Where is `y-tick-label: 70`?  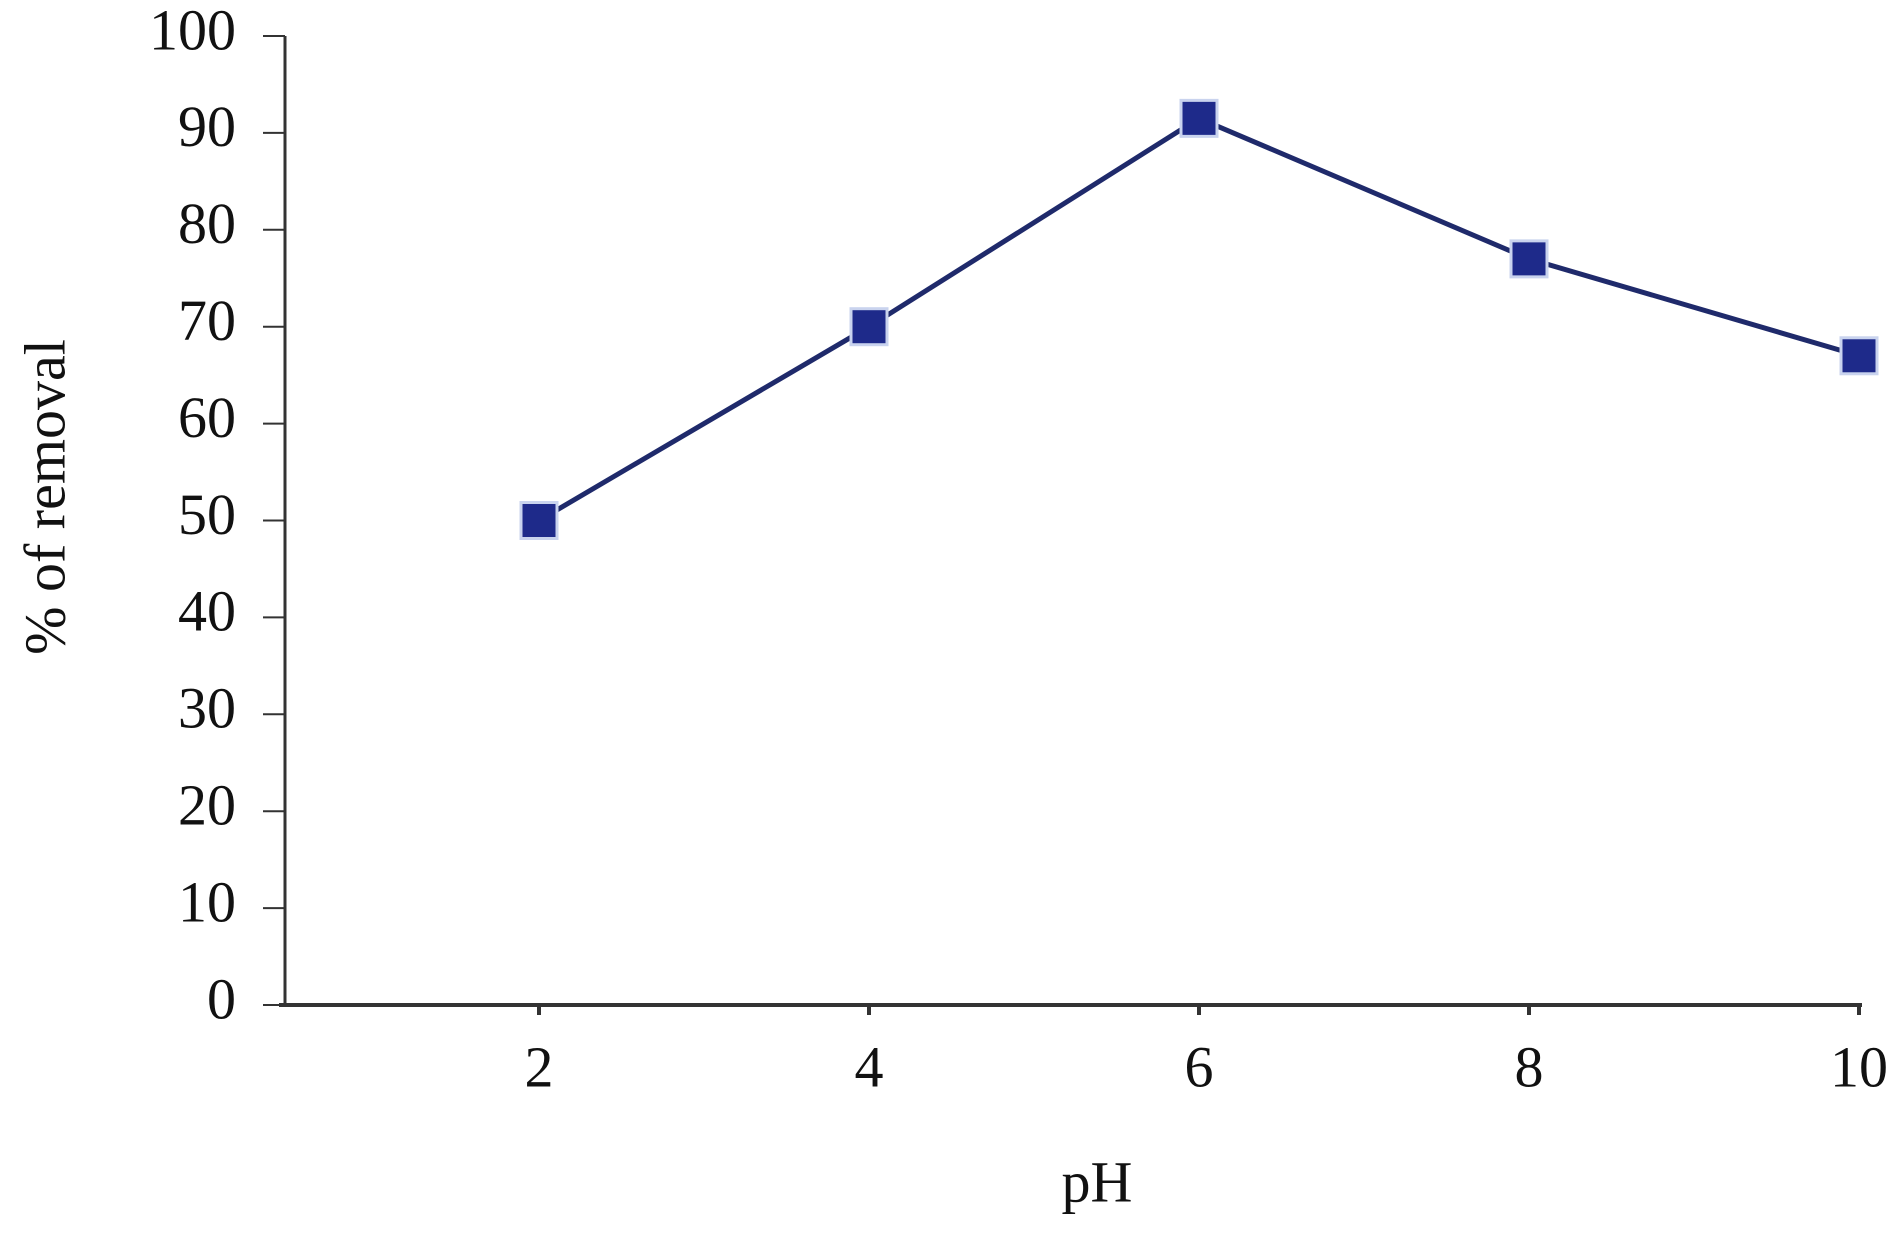 y-tick-label: 70 is located at coordinates (207, 320).